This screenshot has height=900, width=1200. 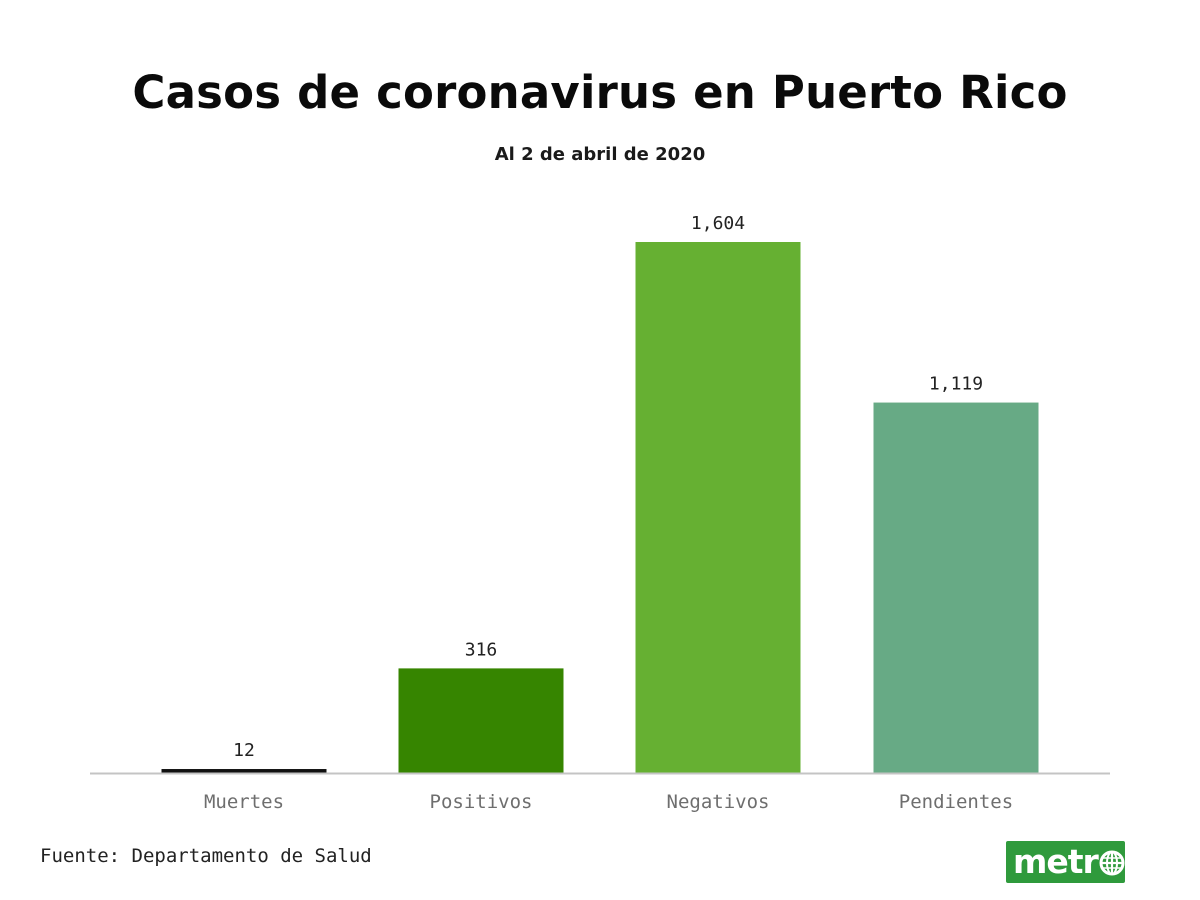 I want to click on bar-positivos, so click(x=481, y=720).